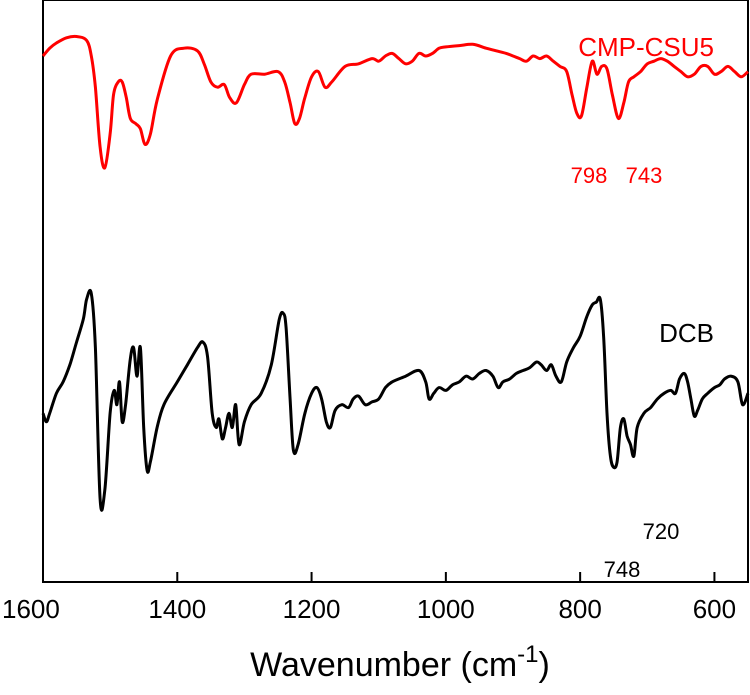 Image resolution: width=750 pixels, height=695 pixels. I want to click on series-label-dcb: DCB, so click(686, 333).